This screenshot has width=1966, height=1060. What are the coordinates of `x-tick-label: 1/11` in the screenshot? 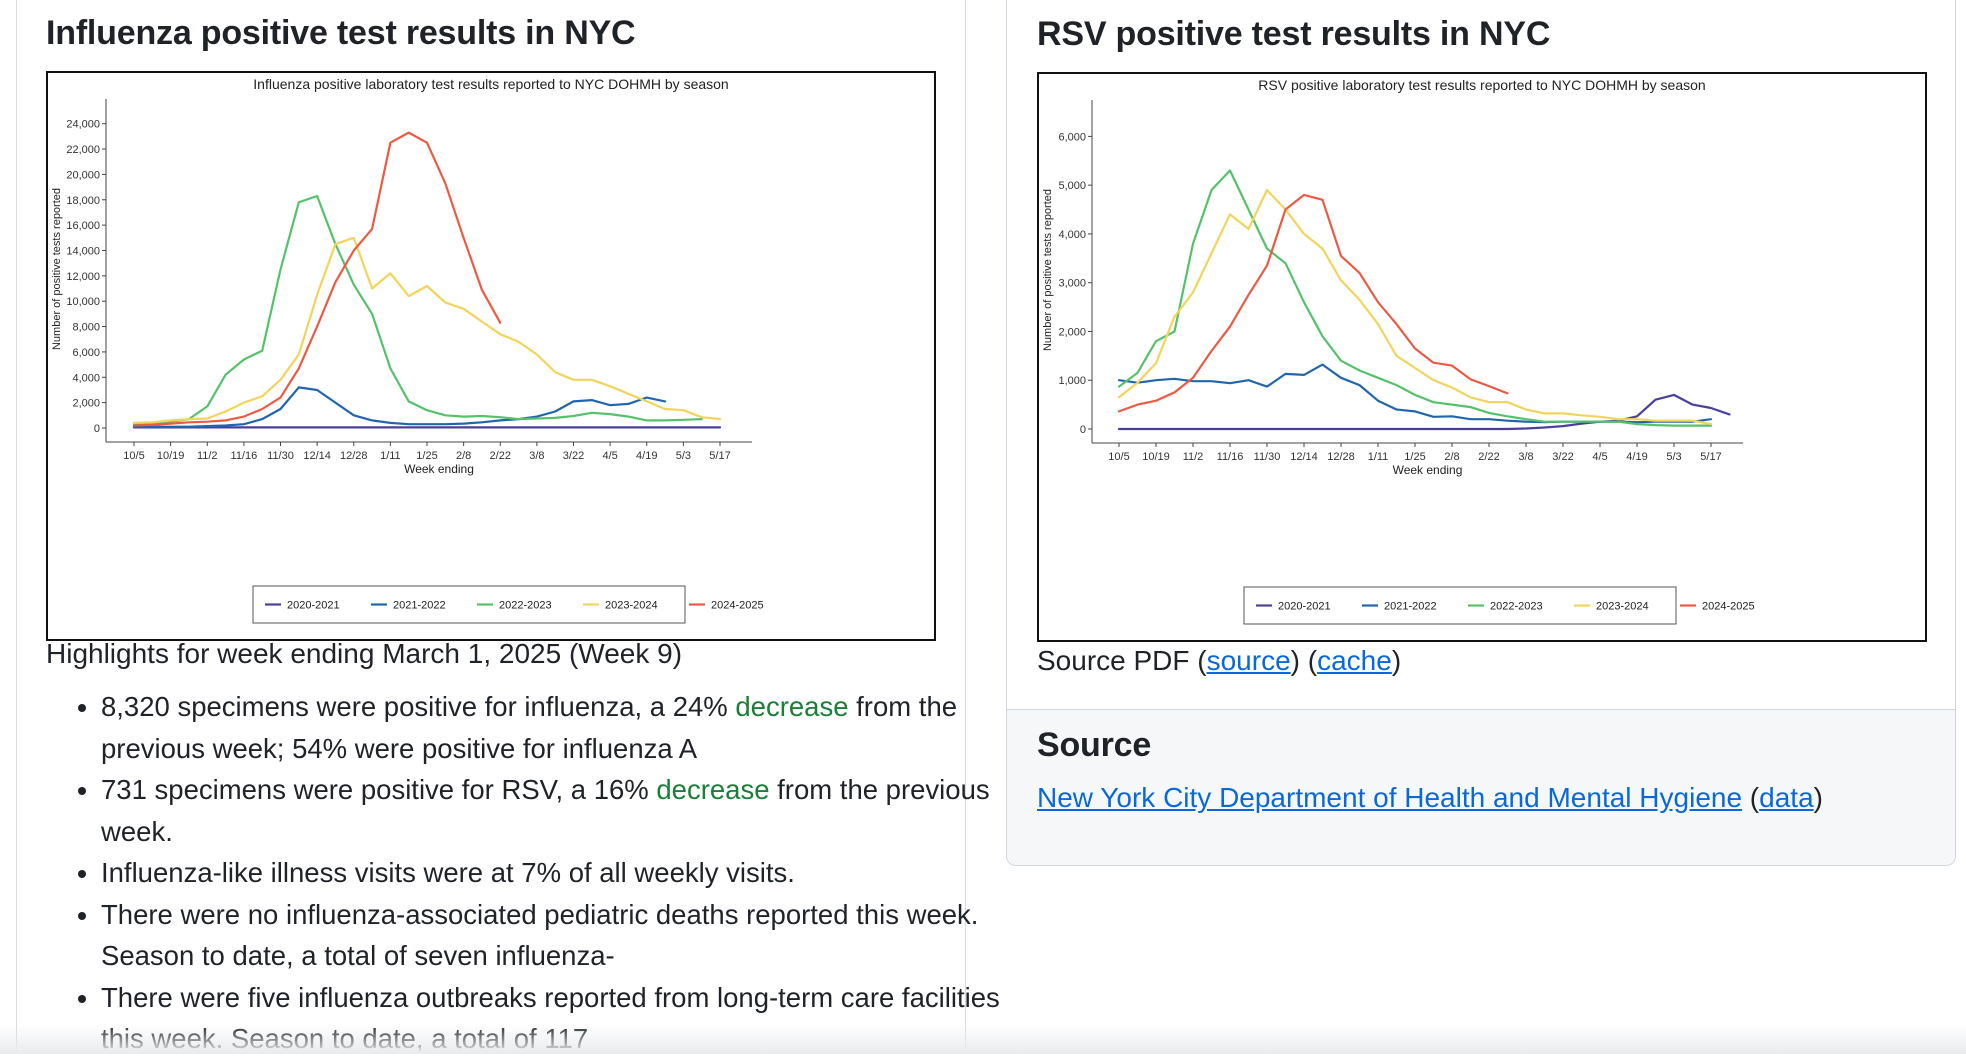 It's located at (390, 456).